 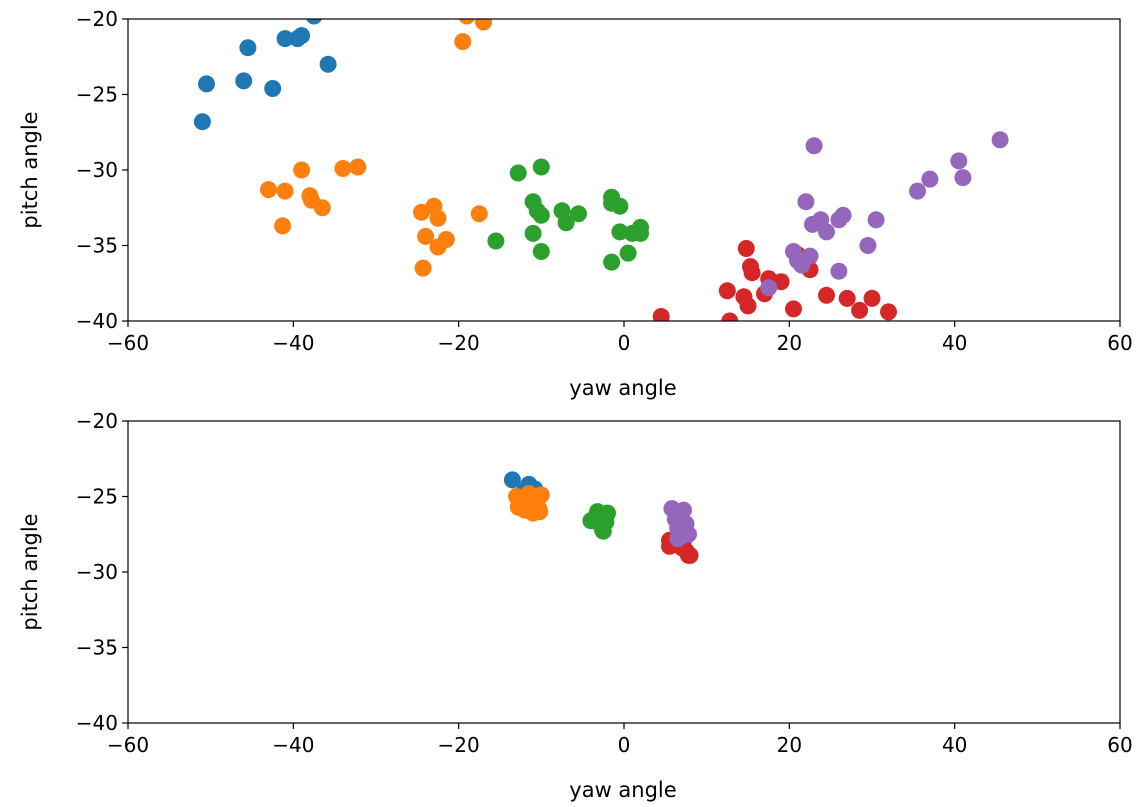 I want to click on markers, so click(x=601, y=517).